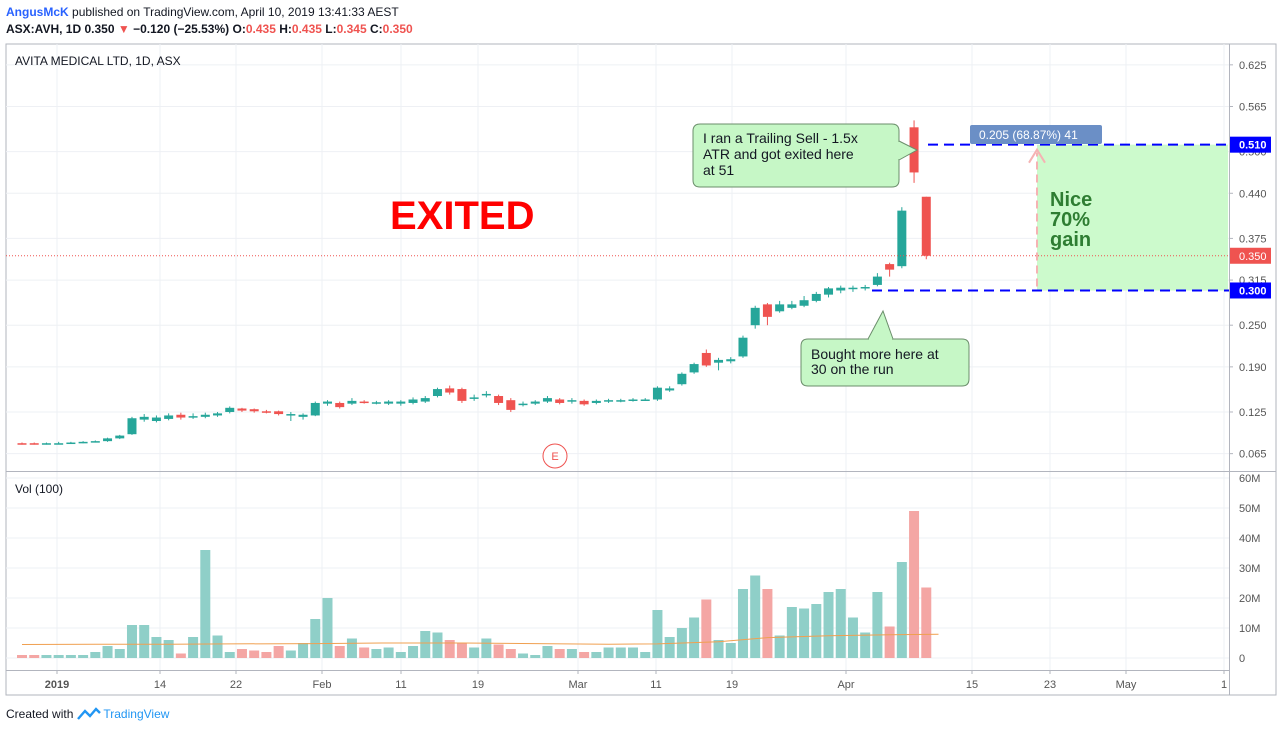  I want to click on volume-tick-label: 10M, so click(1249, 629).